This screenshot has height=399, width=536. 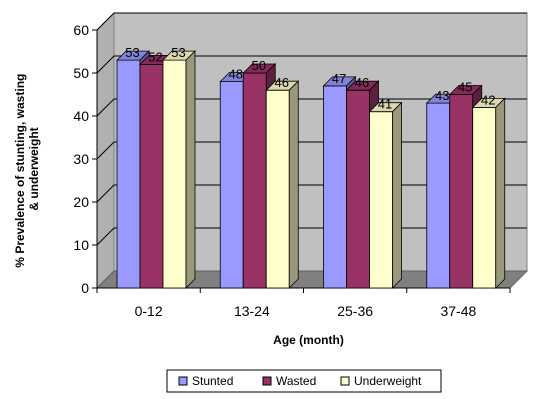 I want to click on x-axis-title: Age (month), so click(x=308, y=340).